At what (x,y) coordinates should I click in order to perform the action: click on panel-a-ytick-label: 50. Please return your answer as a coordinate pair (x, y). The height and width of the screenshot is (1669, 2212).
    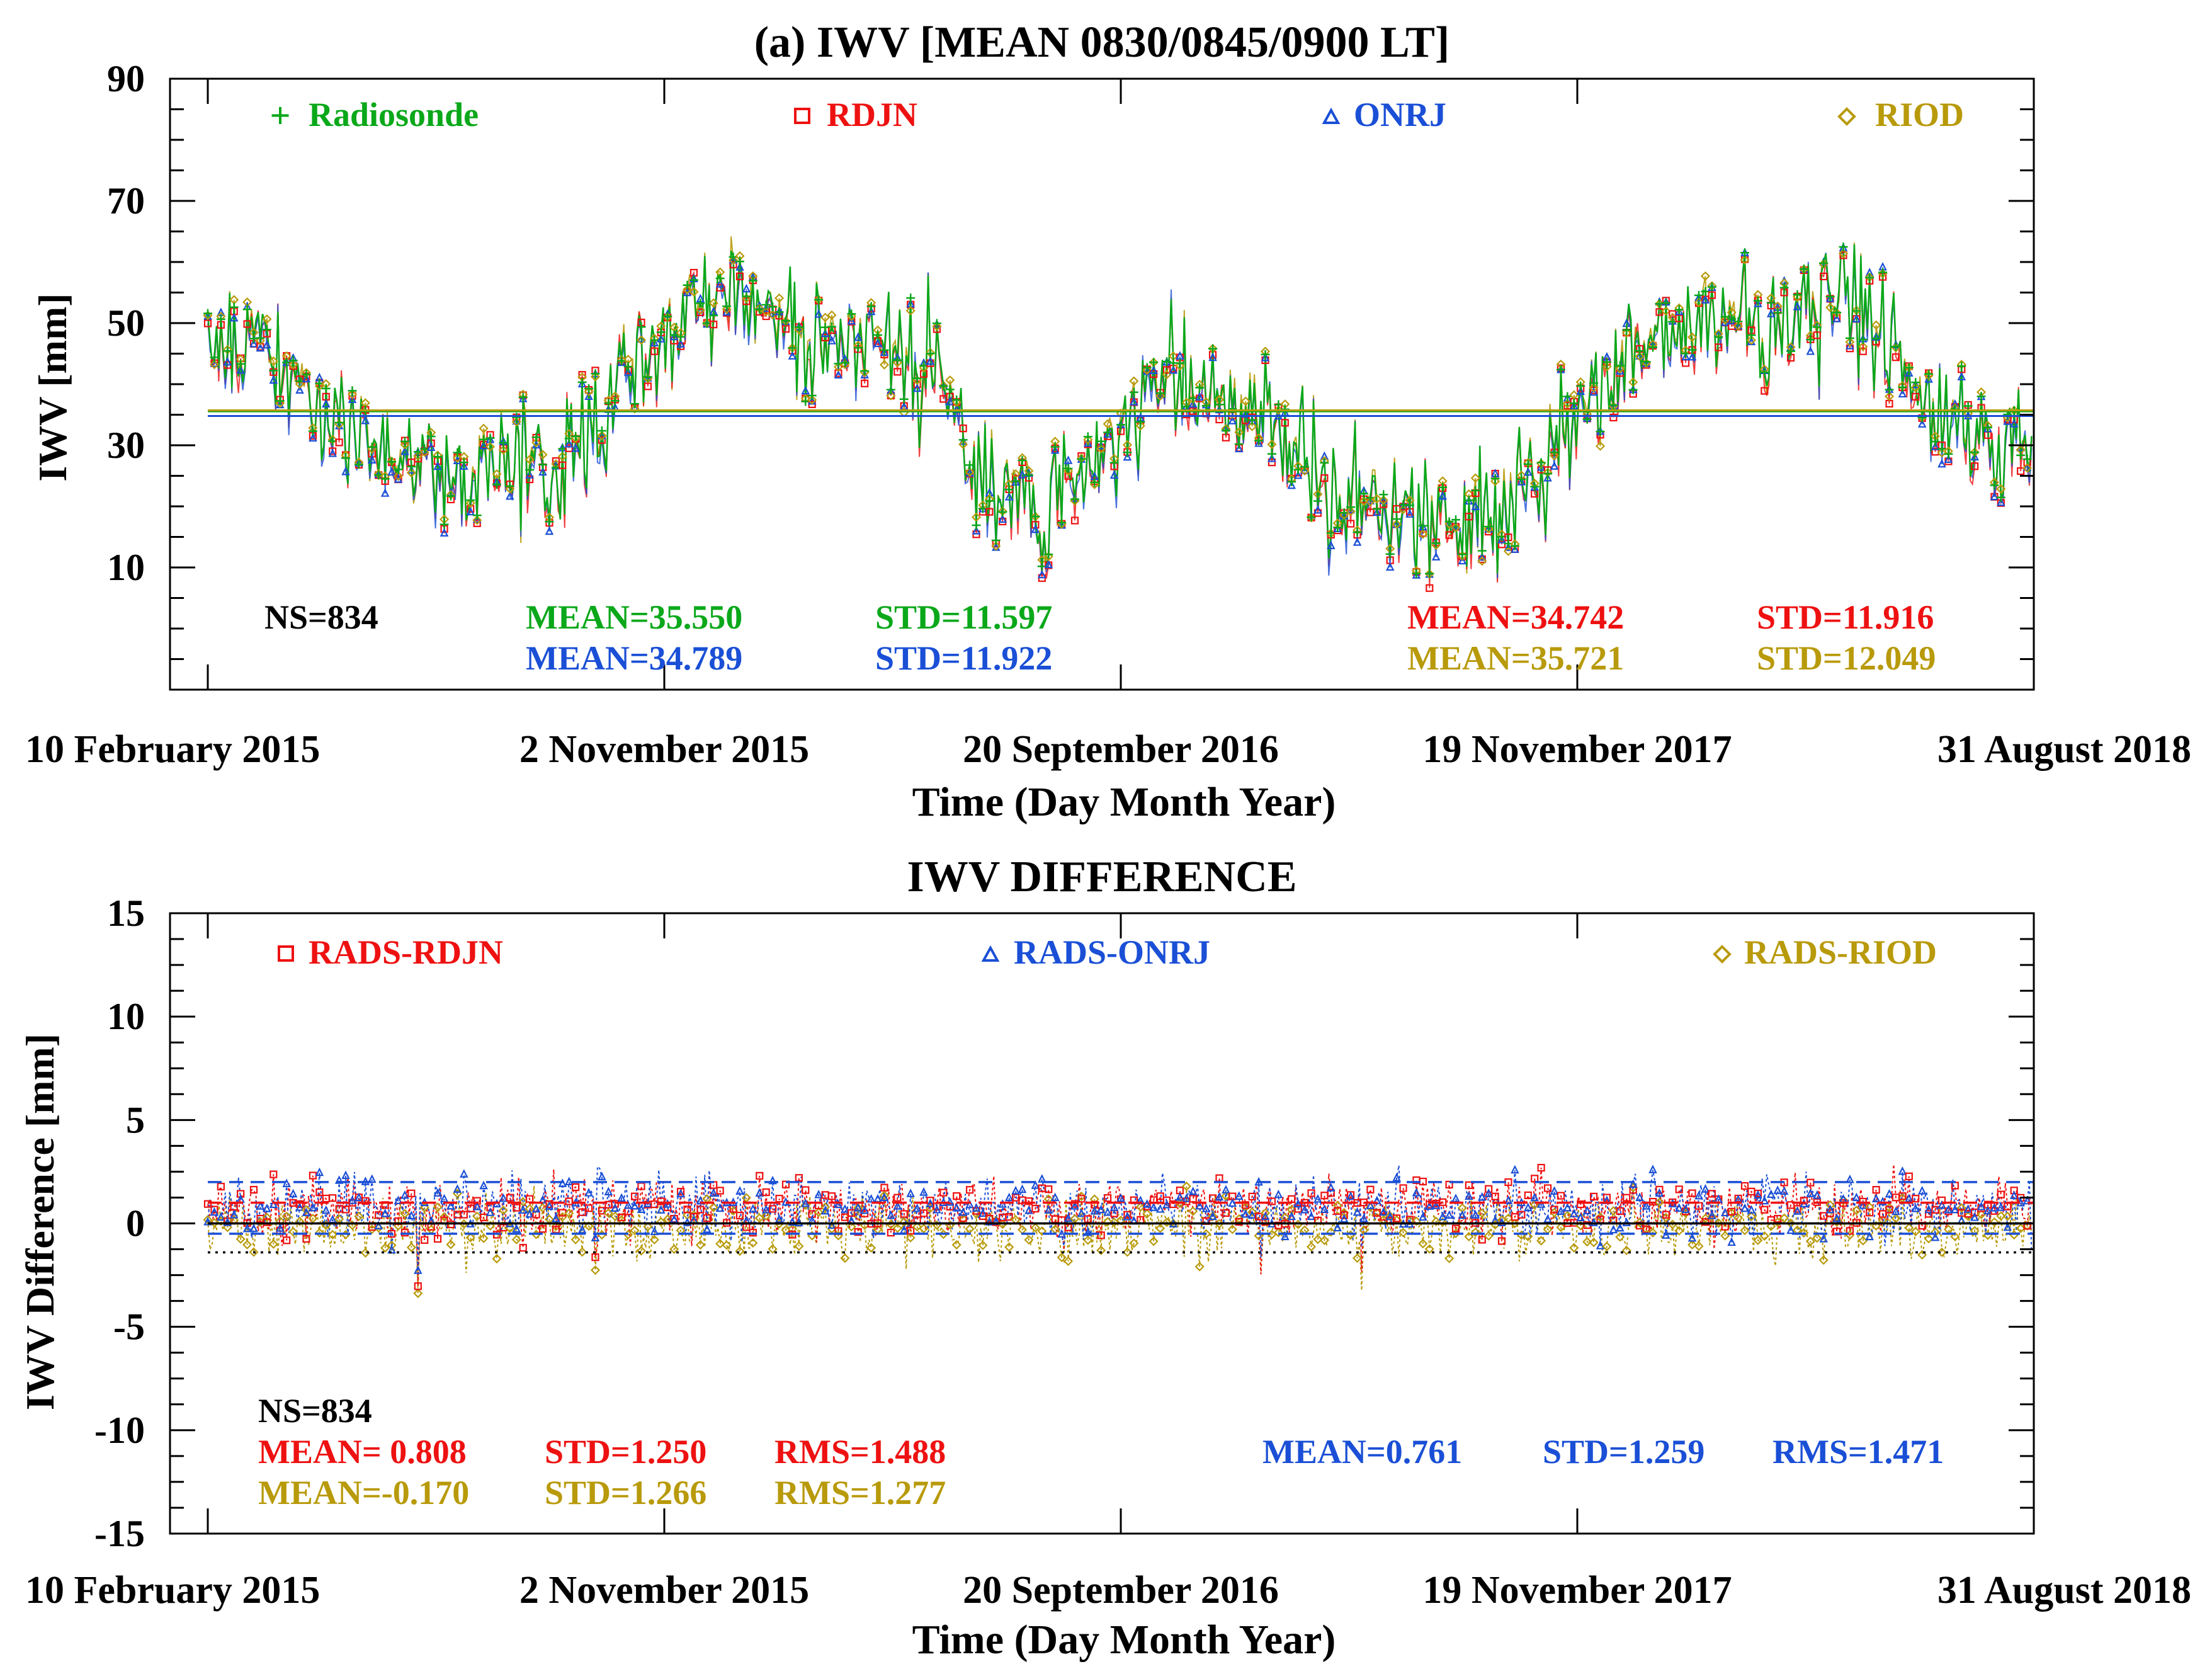
    Looking at the image, I should click on (126, 323).